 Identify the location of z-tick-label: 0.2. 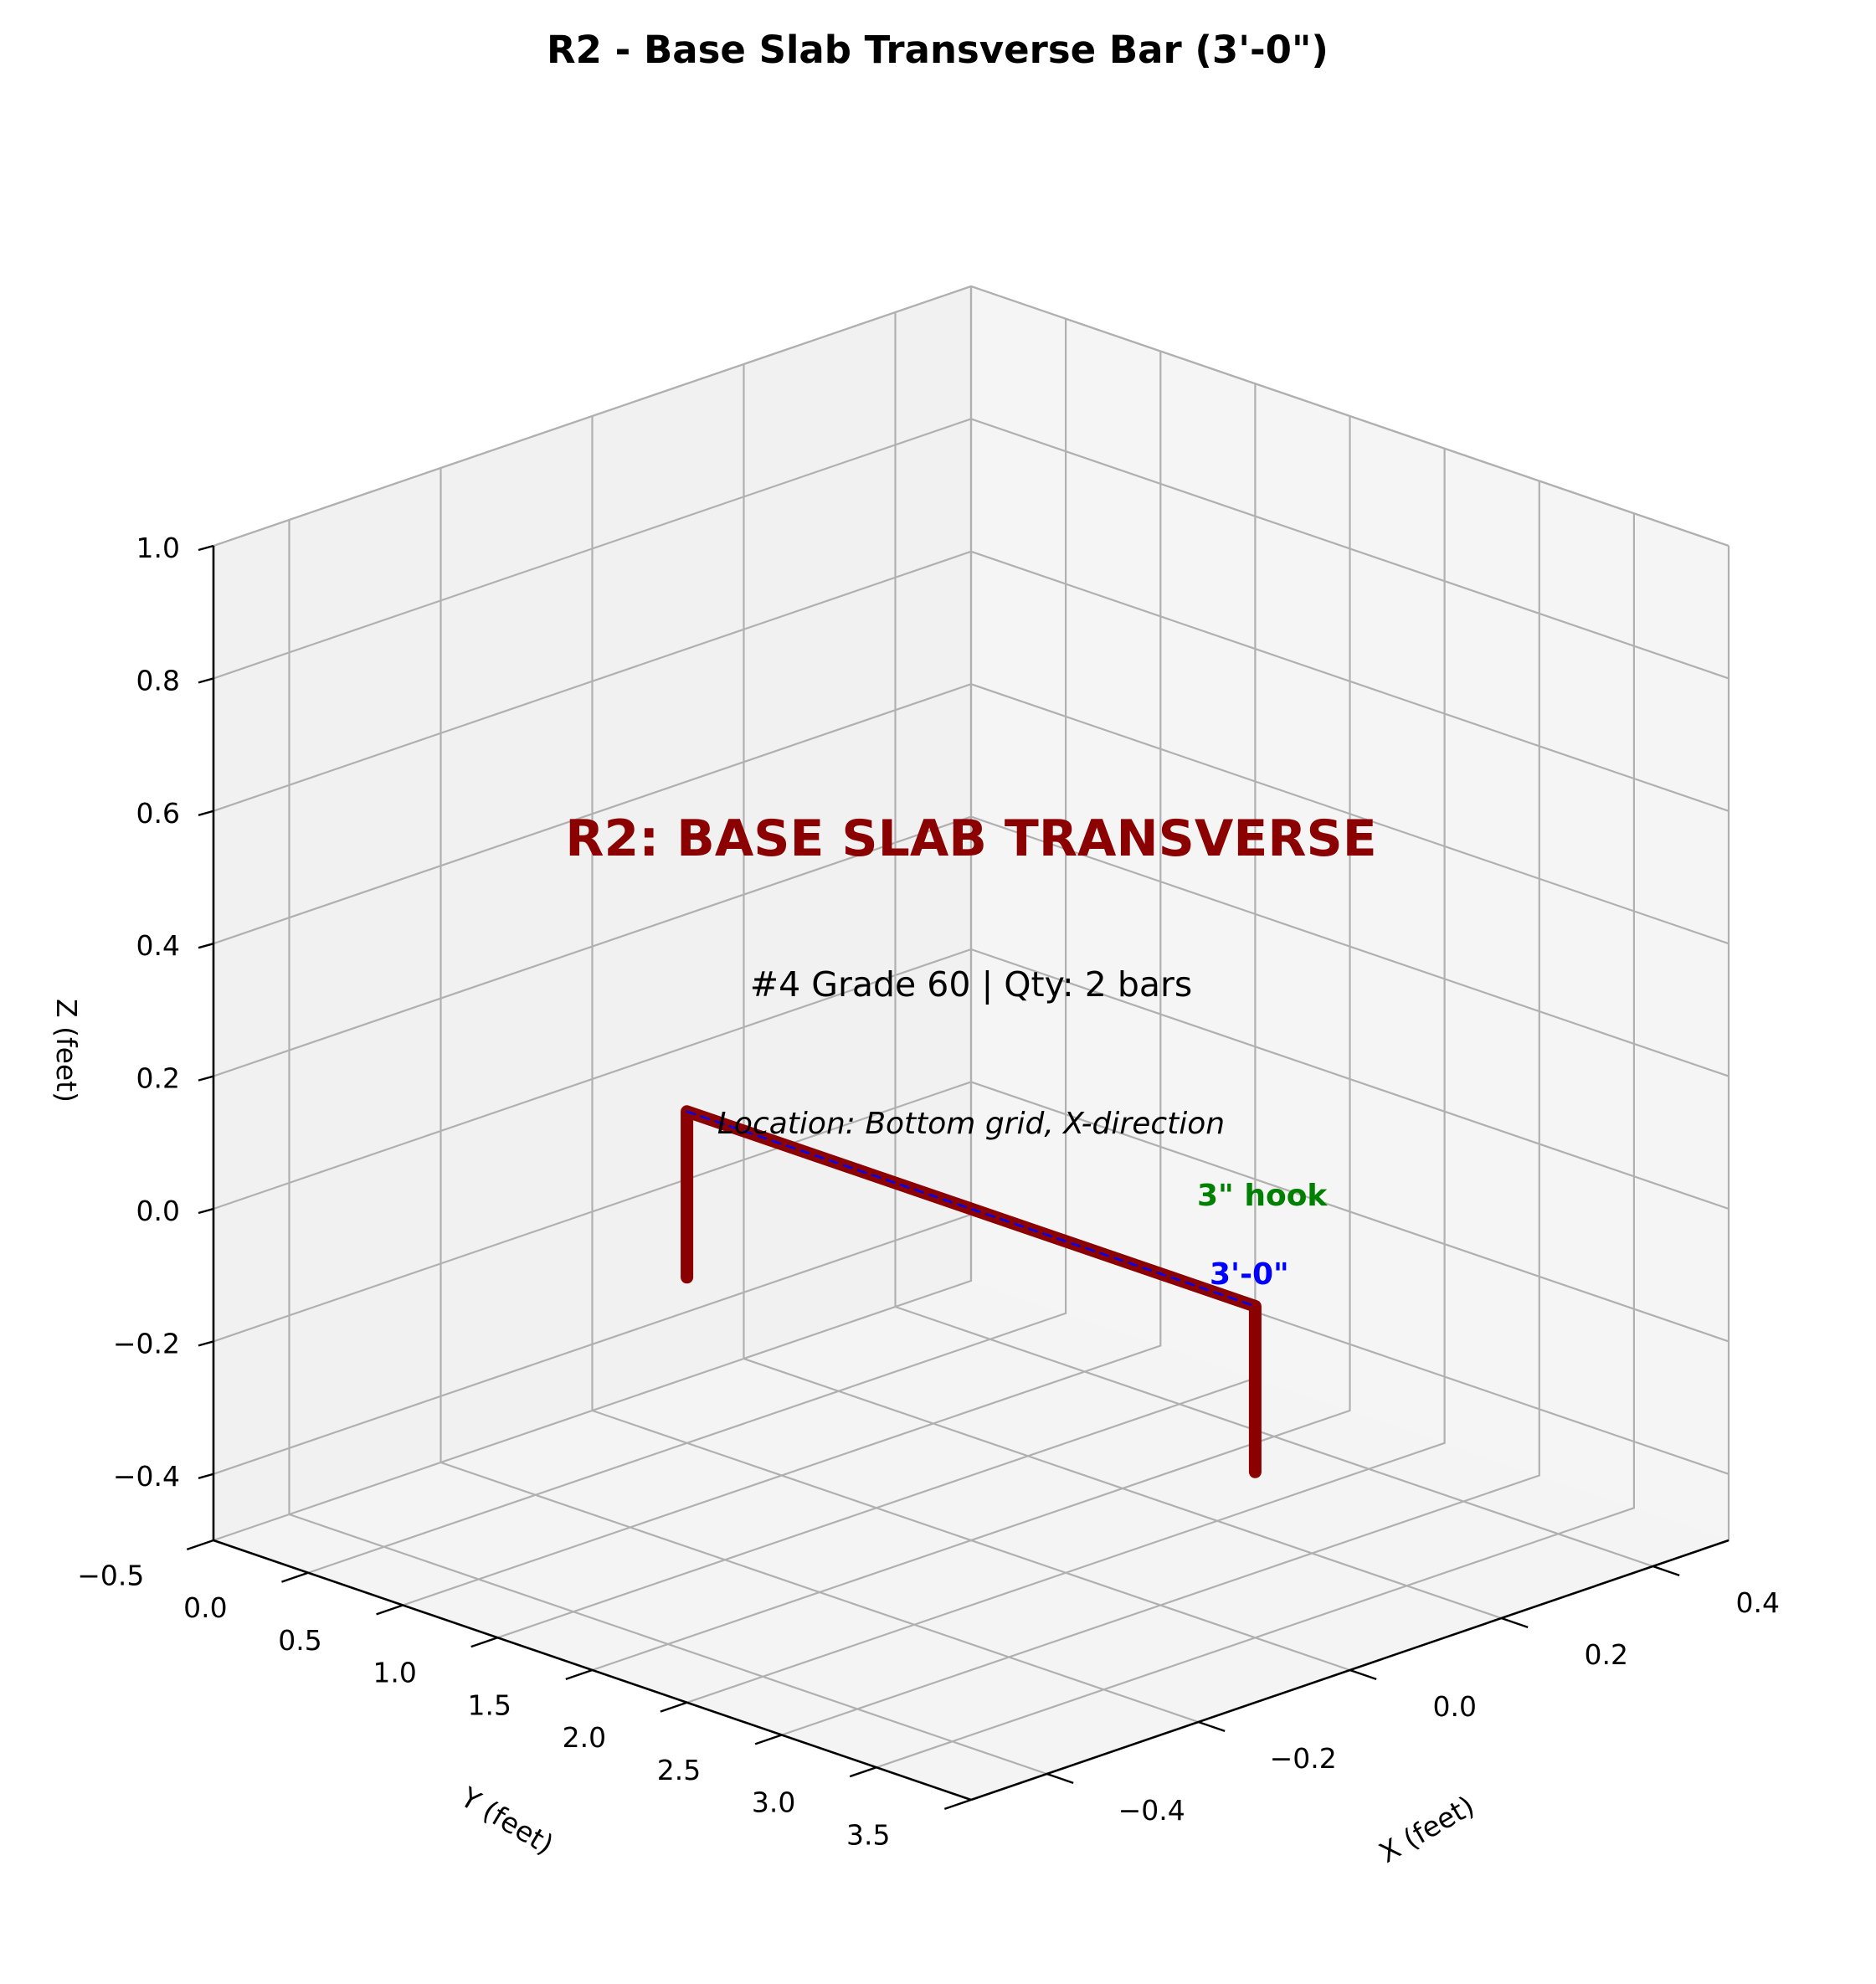
(158, 1078).